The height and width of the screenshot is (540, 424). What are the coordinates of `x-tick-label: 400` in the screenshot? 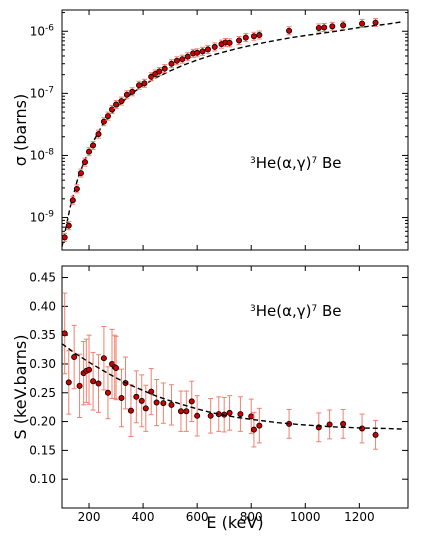 It's located at (143, 517).